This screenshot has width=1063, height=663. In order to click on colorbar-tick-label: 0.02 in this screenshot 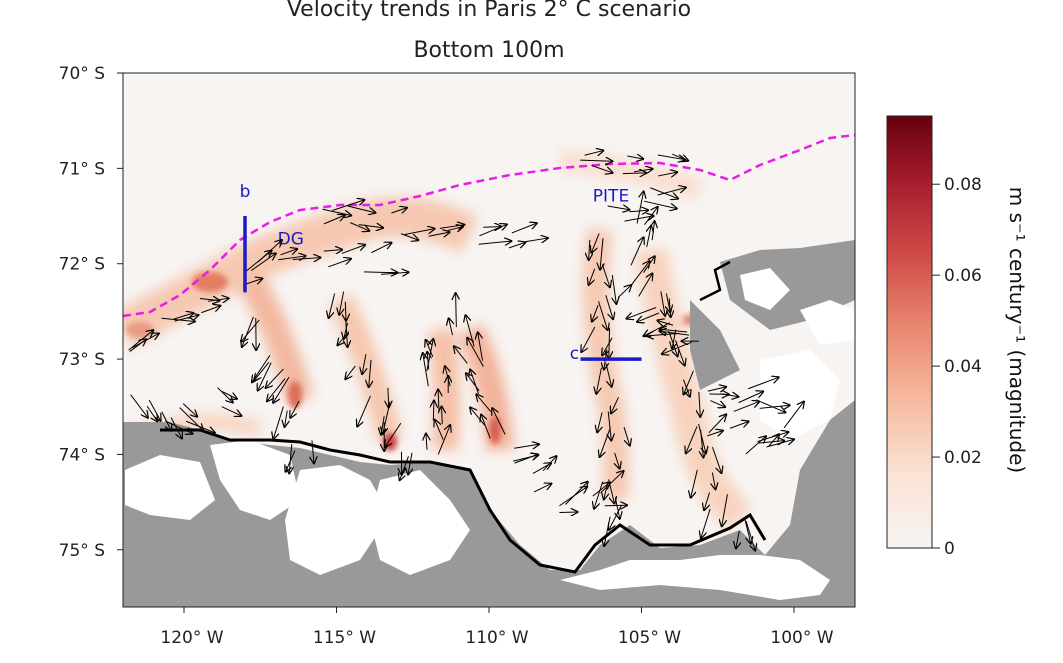, I will do `click(963, 458)`.